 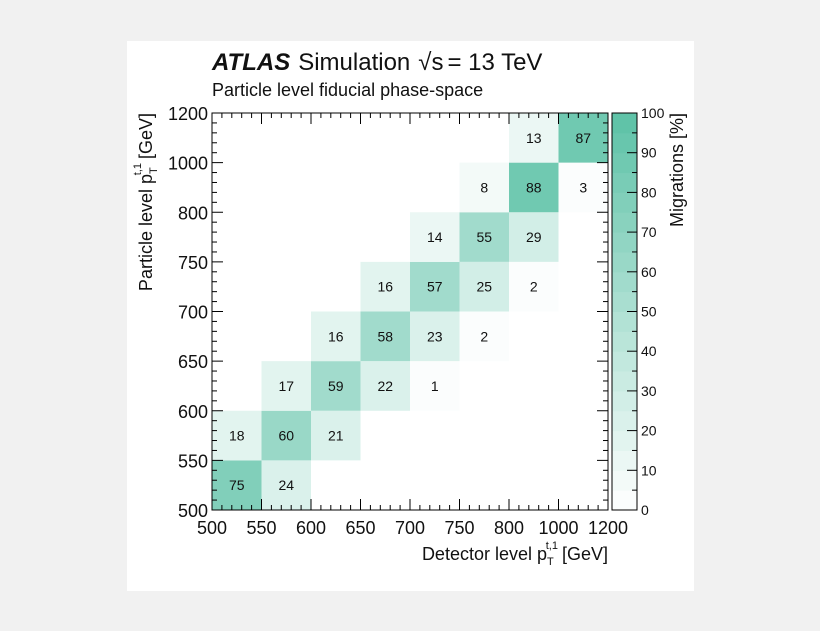 I want to click on colorbar-tick-label: 70, so click(x=649, y=232).